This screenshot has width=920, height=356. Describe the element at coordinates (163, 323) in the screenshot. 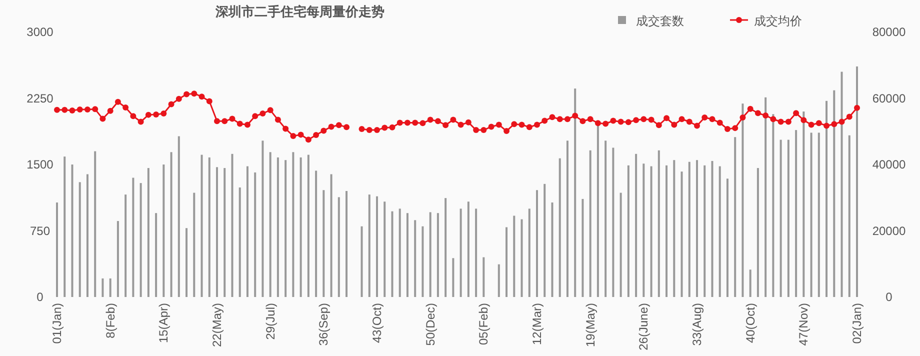

I see `x-tick-label: 15(Apr)` at that location.